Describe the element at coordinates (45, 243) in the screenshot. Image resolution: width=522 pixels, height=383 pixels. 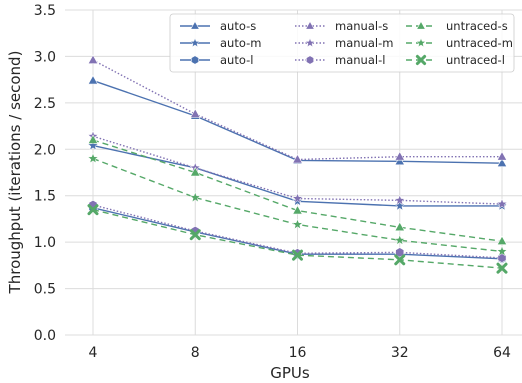
I see `y-tick-label: 1.0` at that location.